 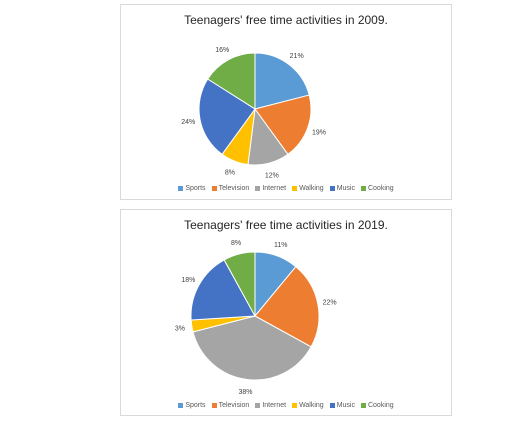 I want to click on data-label-cooking: 16%, so click(x=222, y=50).